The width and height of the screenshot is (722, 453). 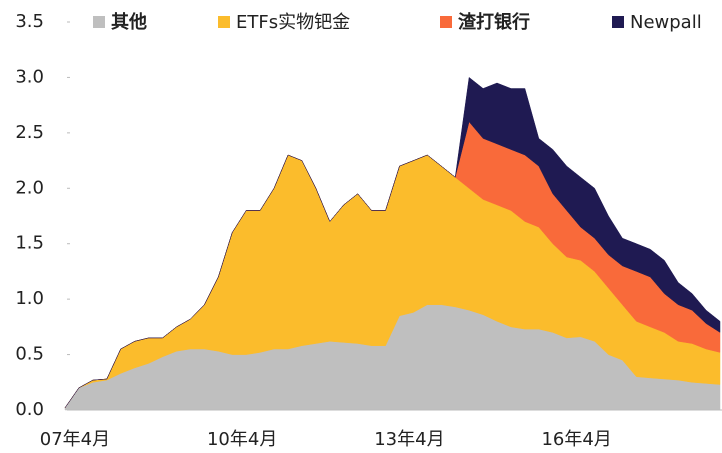 I want to click on legend-label: ETFs实物钯金, so click(x=293, y=22).